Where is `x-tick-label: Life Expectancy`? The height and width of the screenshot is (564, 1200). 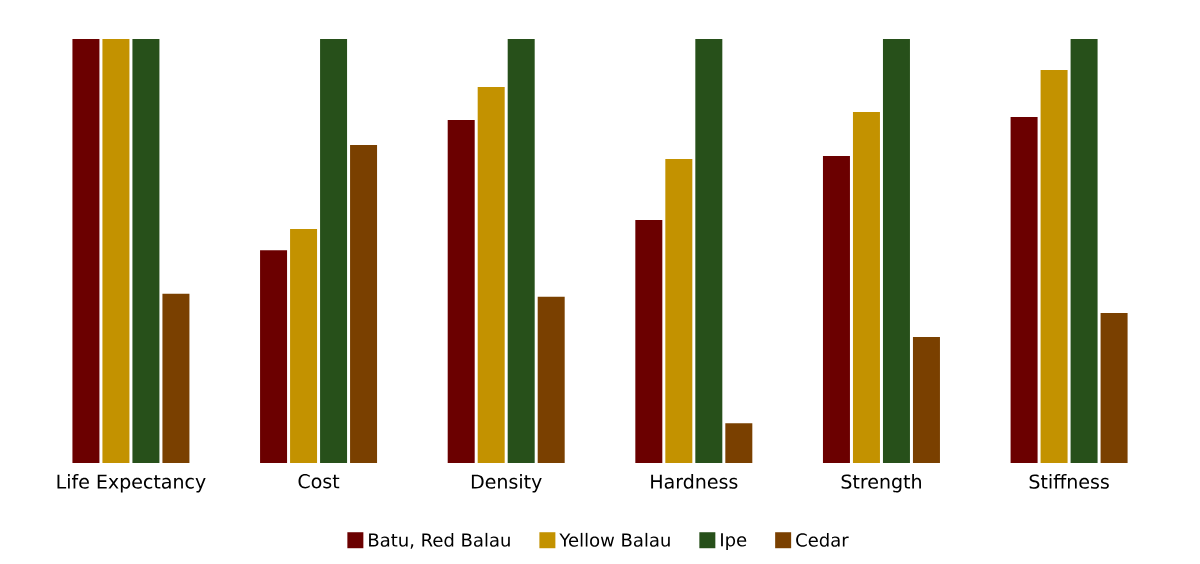 x-tick-label: Life Expectancy is located at coordinates (131, 483).